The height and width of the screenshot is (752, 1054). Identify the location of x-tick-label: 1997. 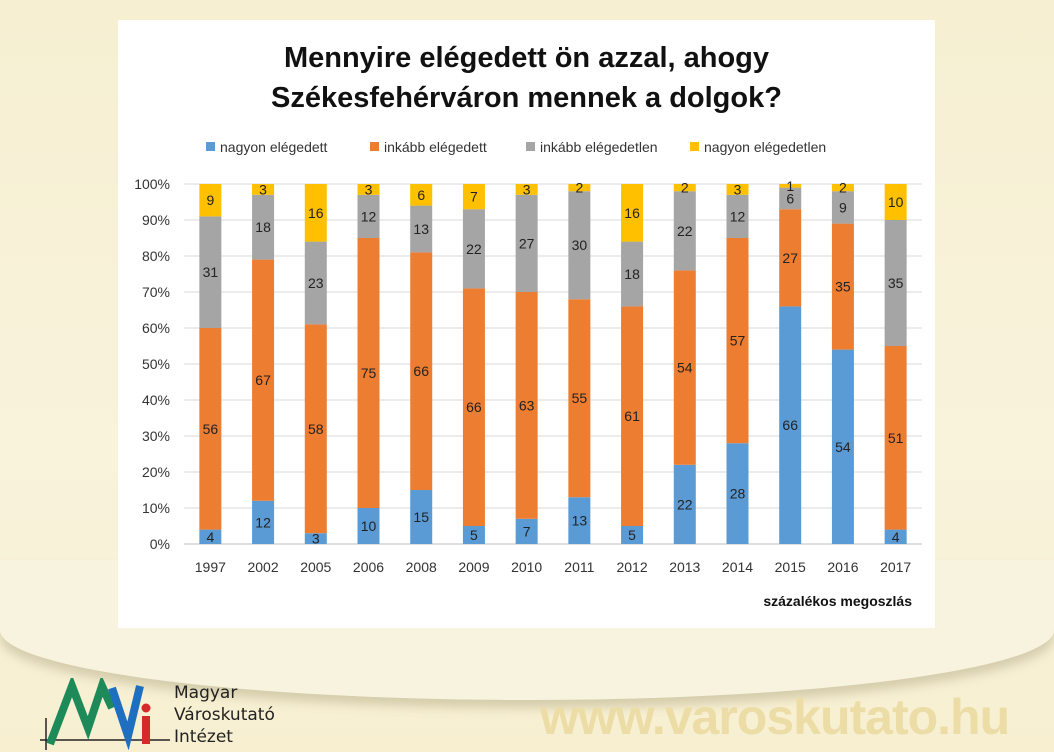
(210, 567).